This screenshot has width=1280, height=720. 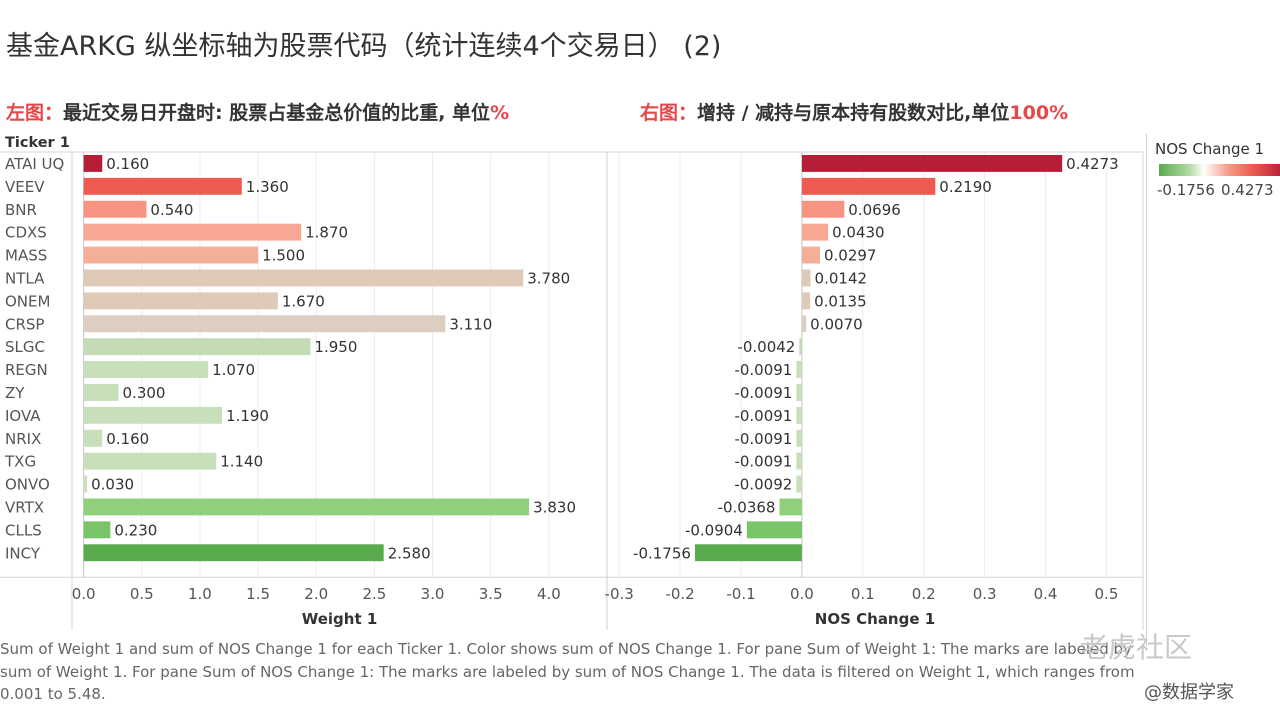 I want to click on ticker-label: BNR, so click(x=21, y=210).